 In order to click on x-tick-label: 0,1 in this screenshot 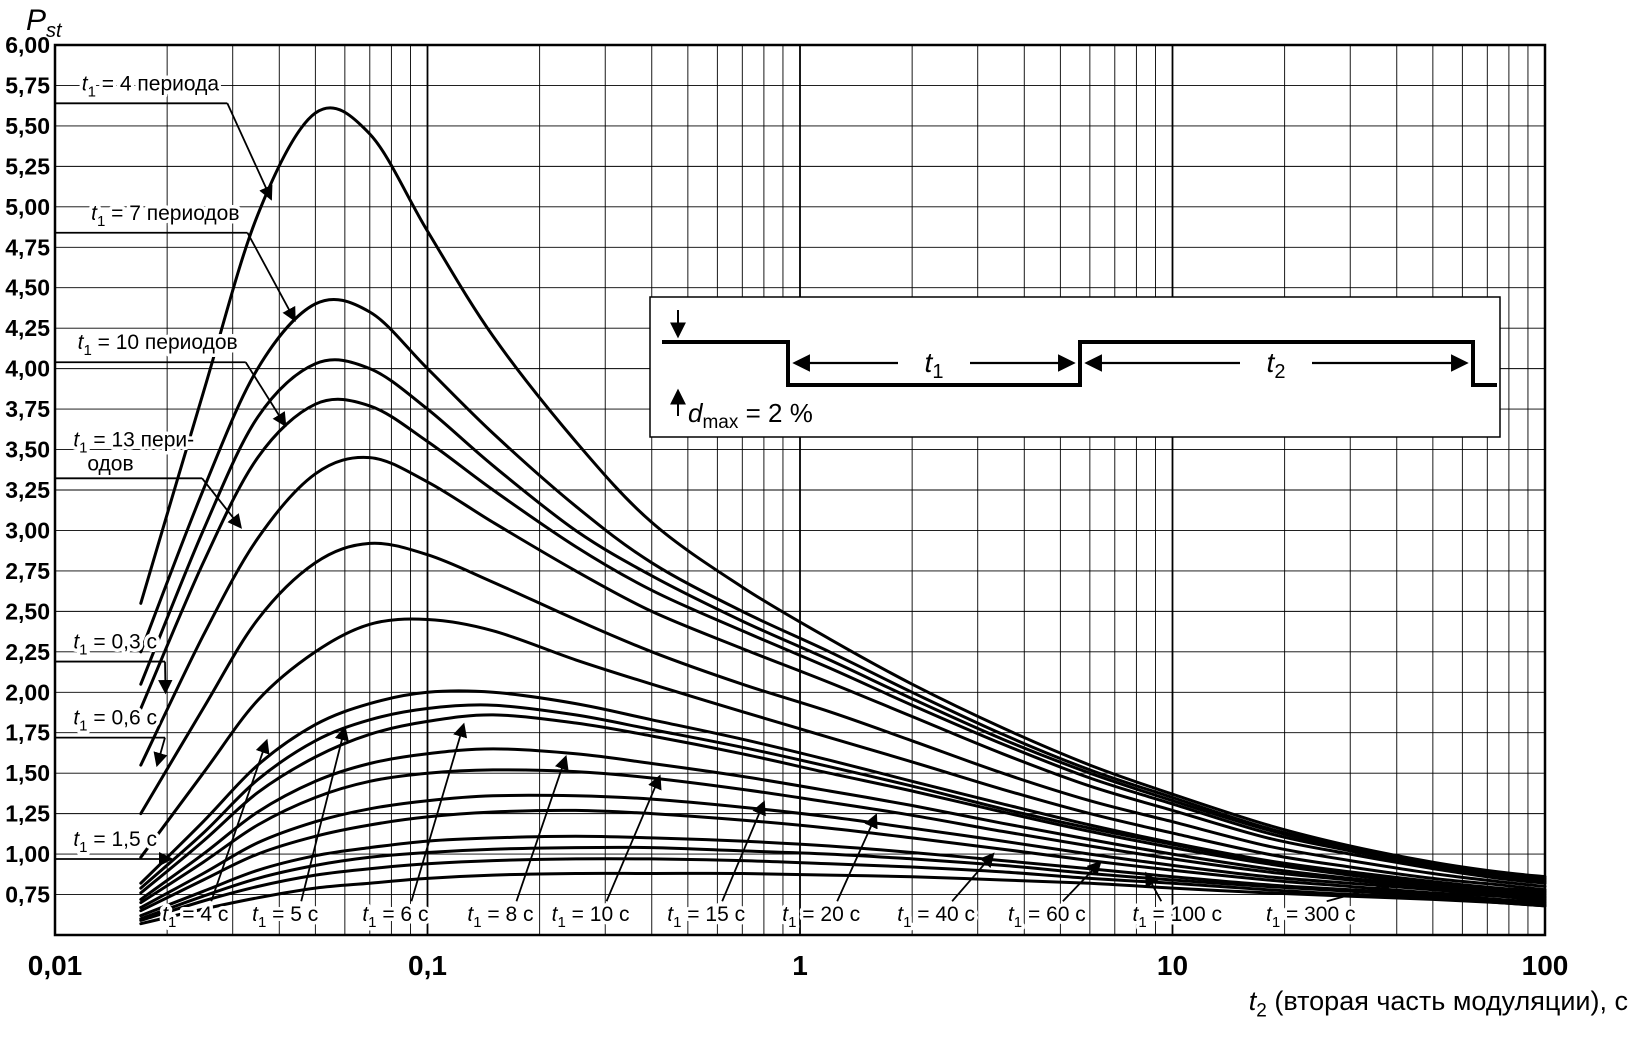, I will do `click(427, 965)`.